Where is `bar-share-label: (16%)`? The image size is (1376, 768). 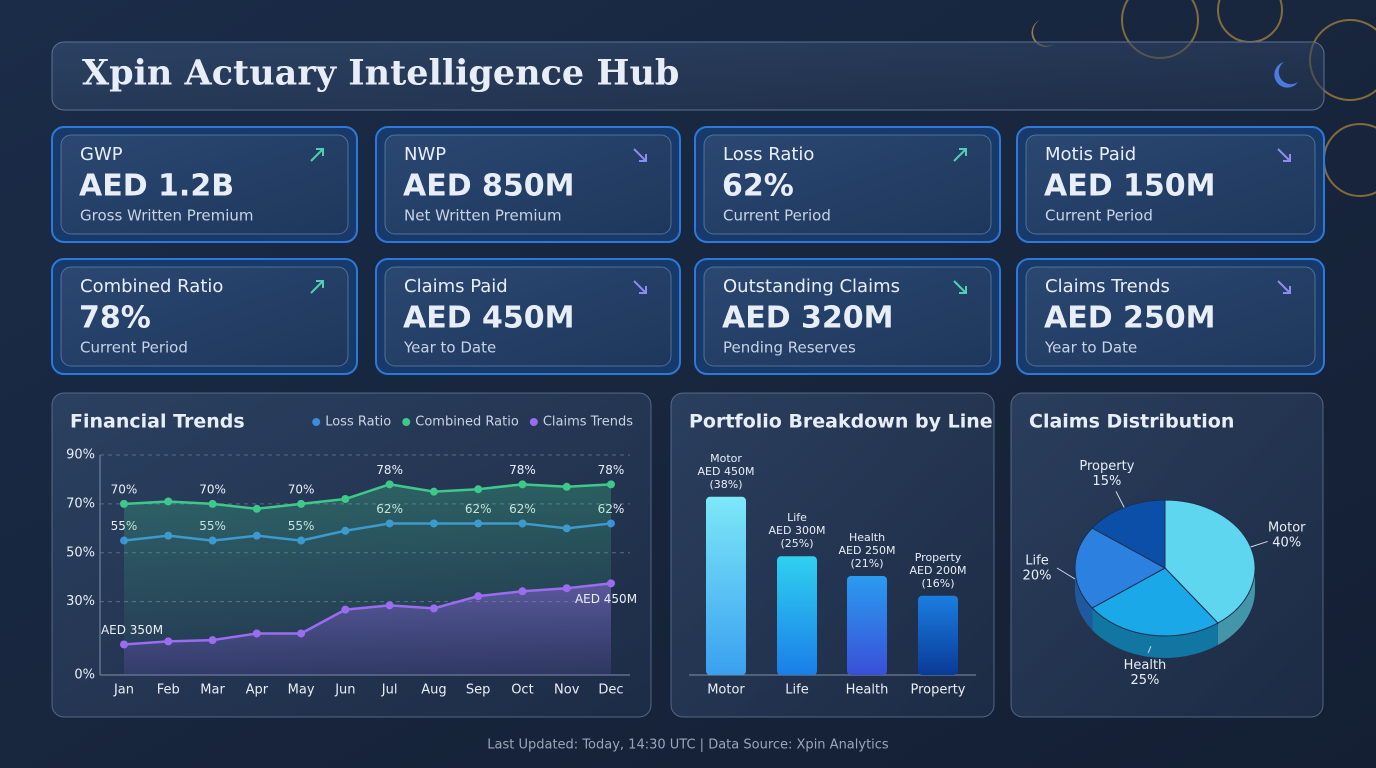 bar-share-label: (16%) is located at coordinates (937, 583).